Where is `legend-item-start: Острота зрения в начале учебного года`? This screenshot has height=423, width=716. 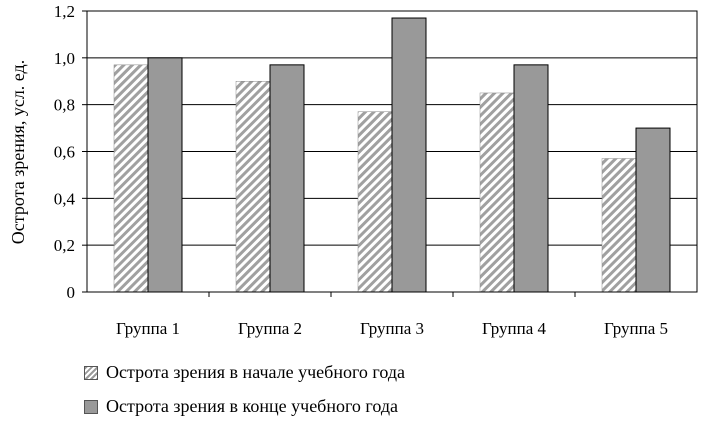
legend-item-start: Острота зрения в начале учебного года is located at coordinates (244, 372).